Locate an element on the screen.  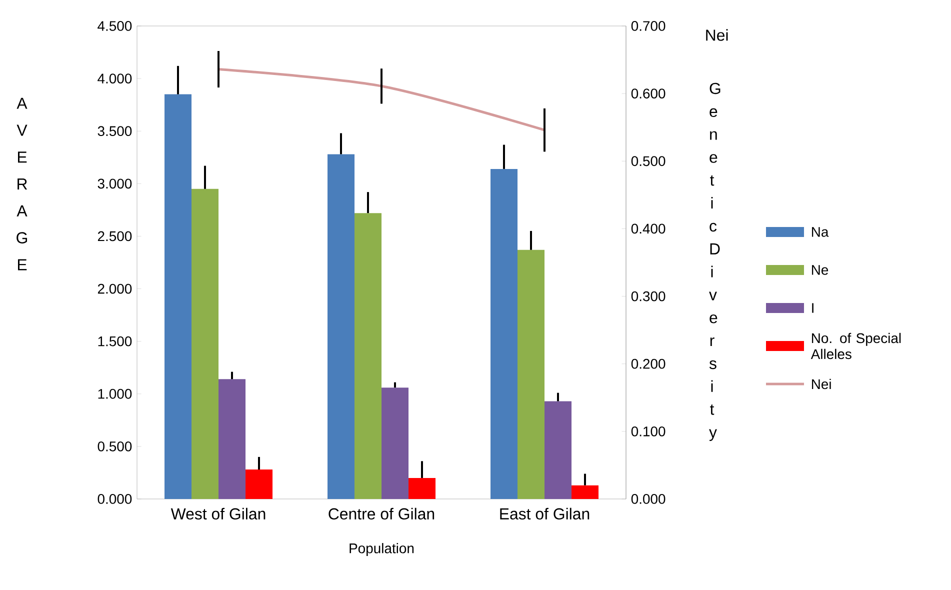
y2-tick-label: 0.200 is located at coordinates (648, 363).